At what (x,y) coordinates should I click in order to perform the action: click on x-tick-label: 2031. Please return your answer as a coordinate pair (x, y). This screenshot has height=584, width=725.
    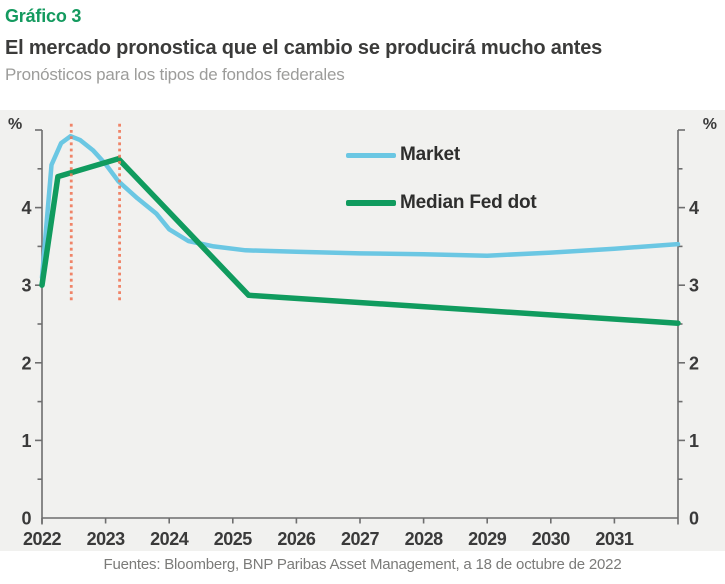
    Looking at the image, I should click on (614, 539).